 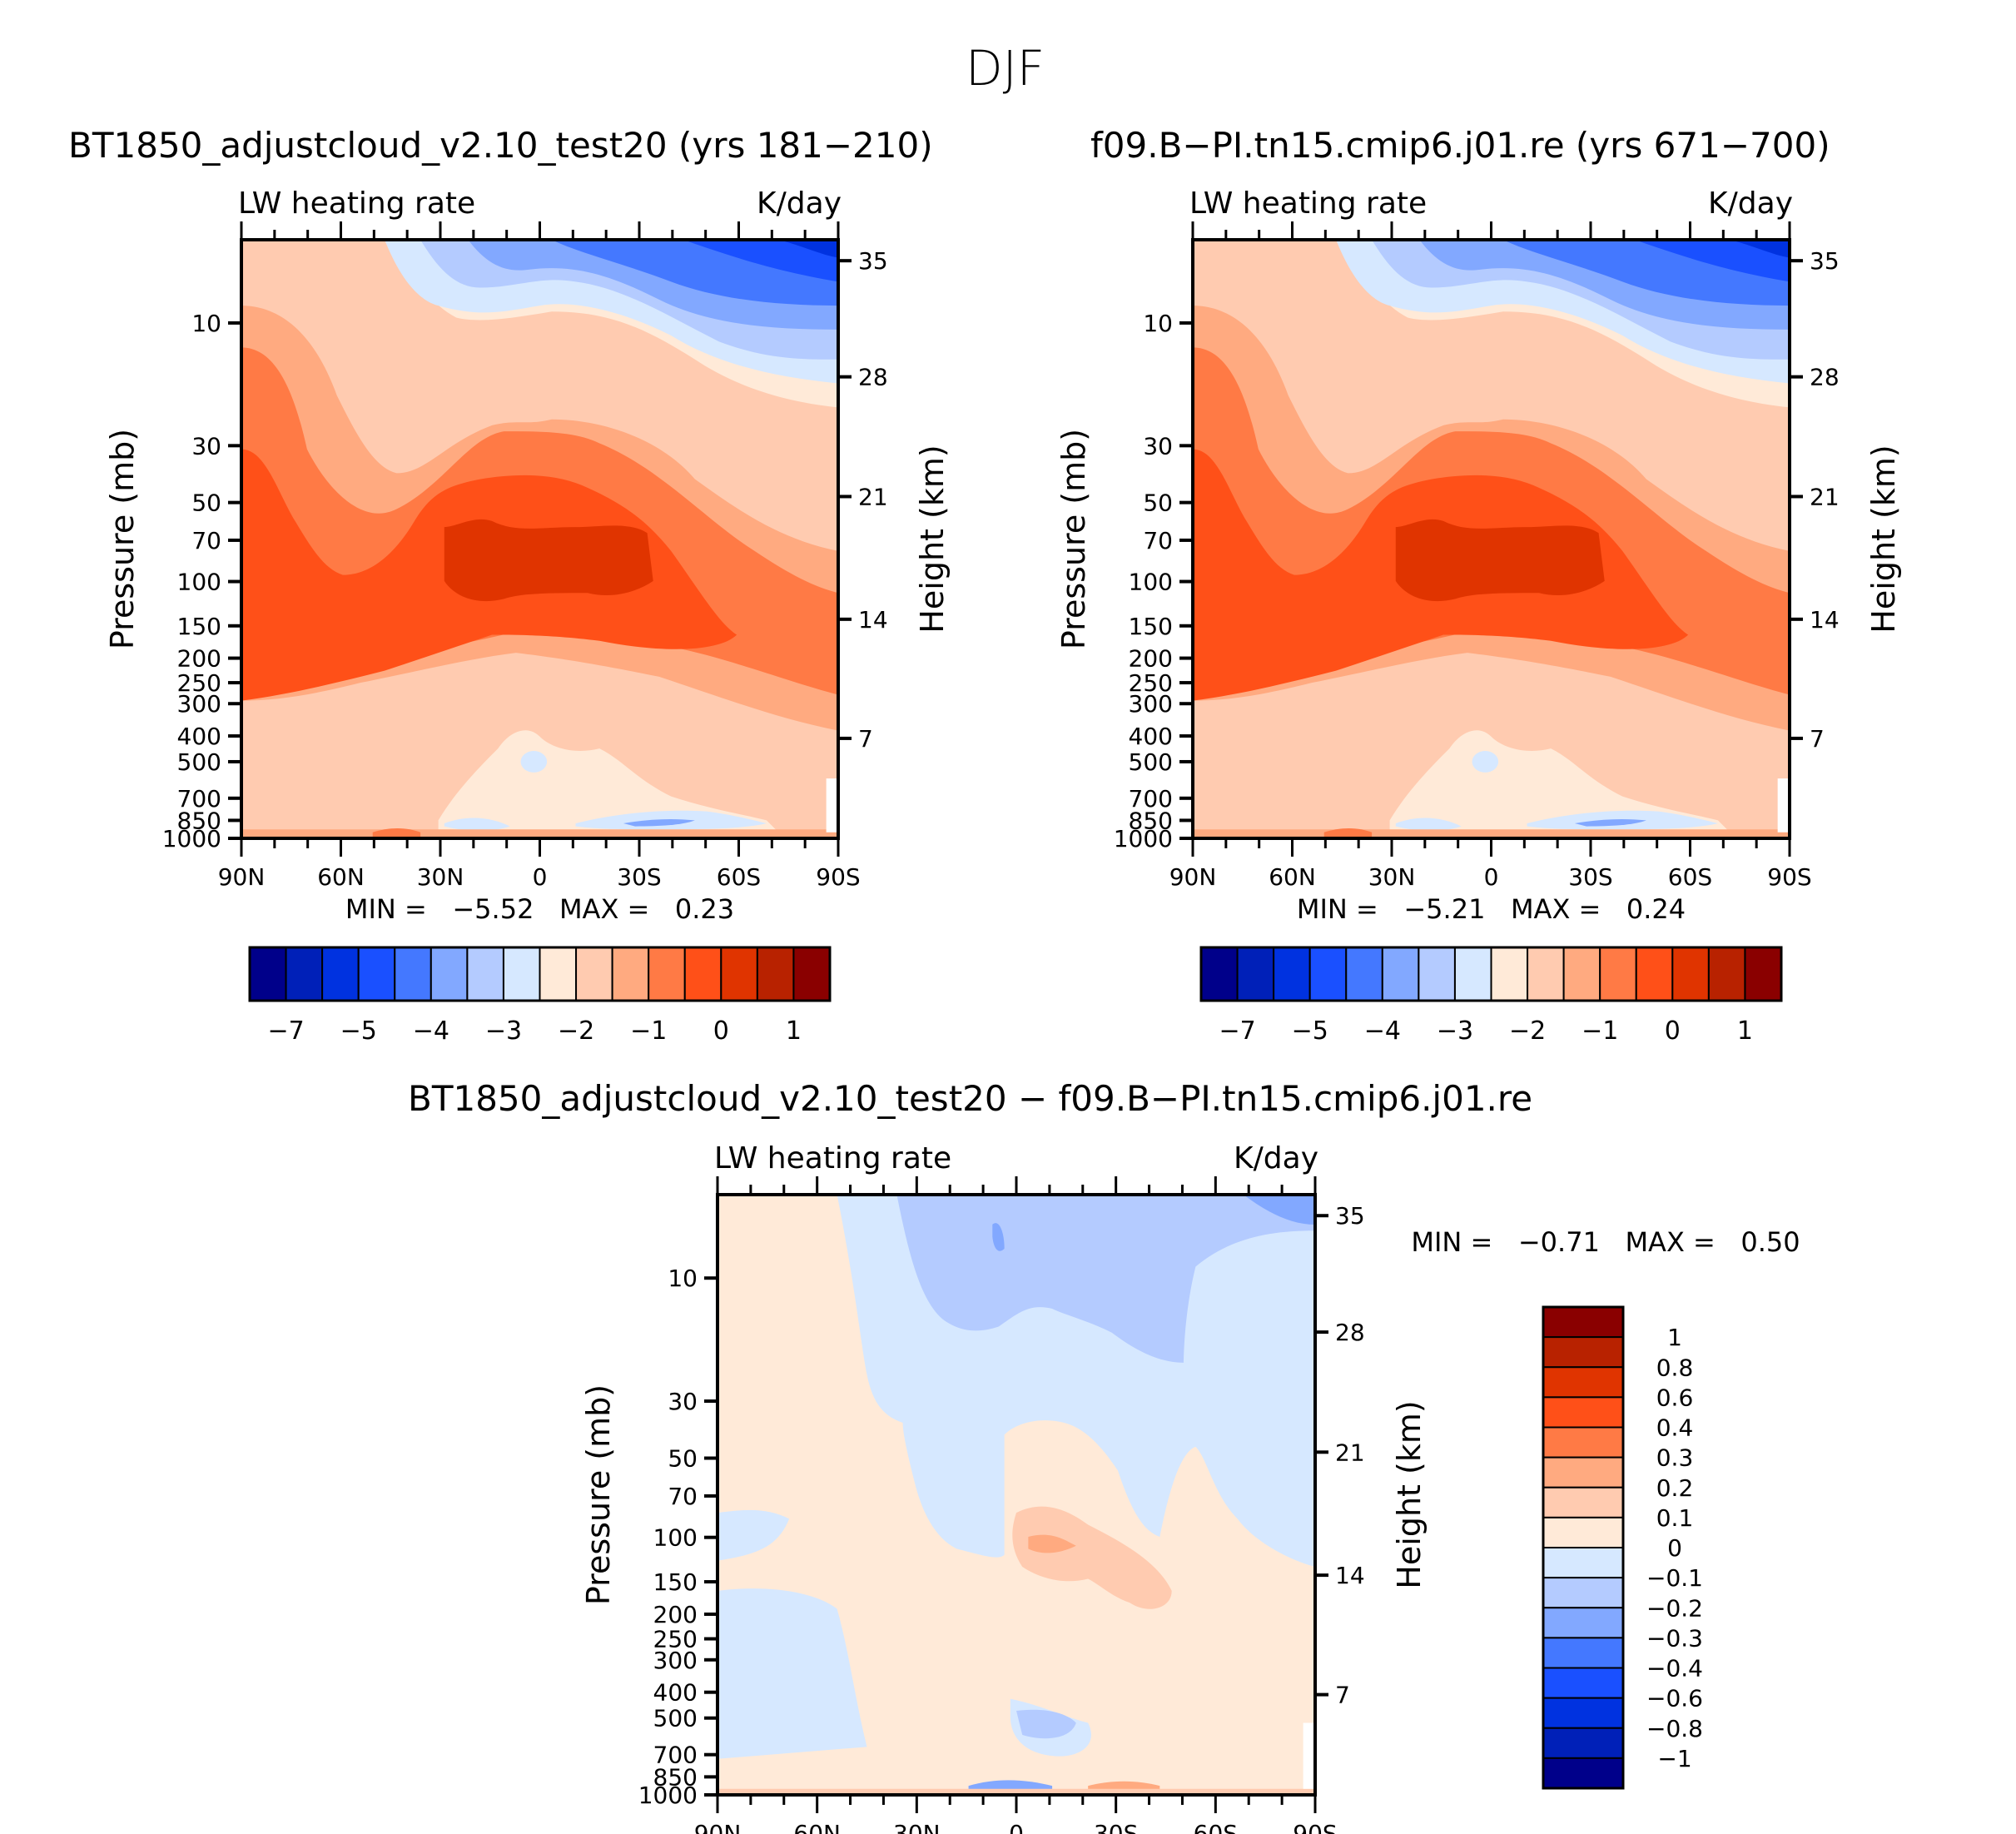 What do you see at coordinates (1675, 1488) in the screenshot?
I see `colorbar-label: 0.2` at bounding box center [1675, 1488].